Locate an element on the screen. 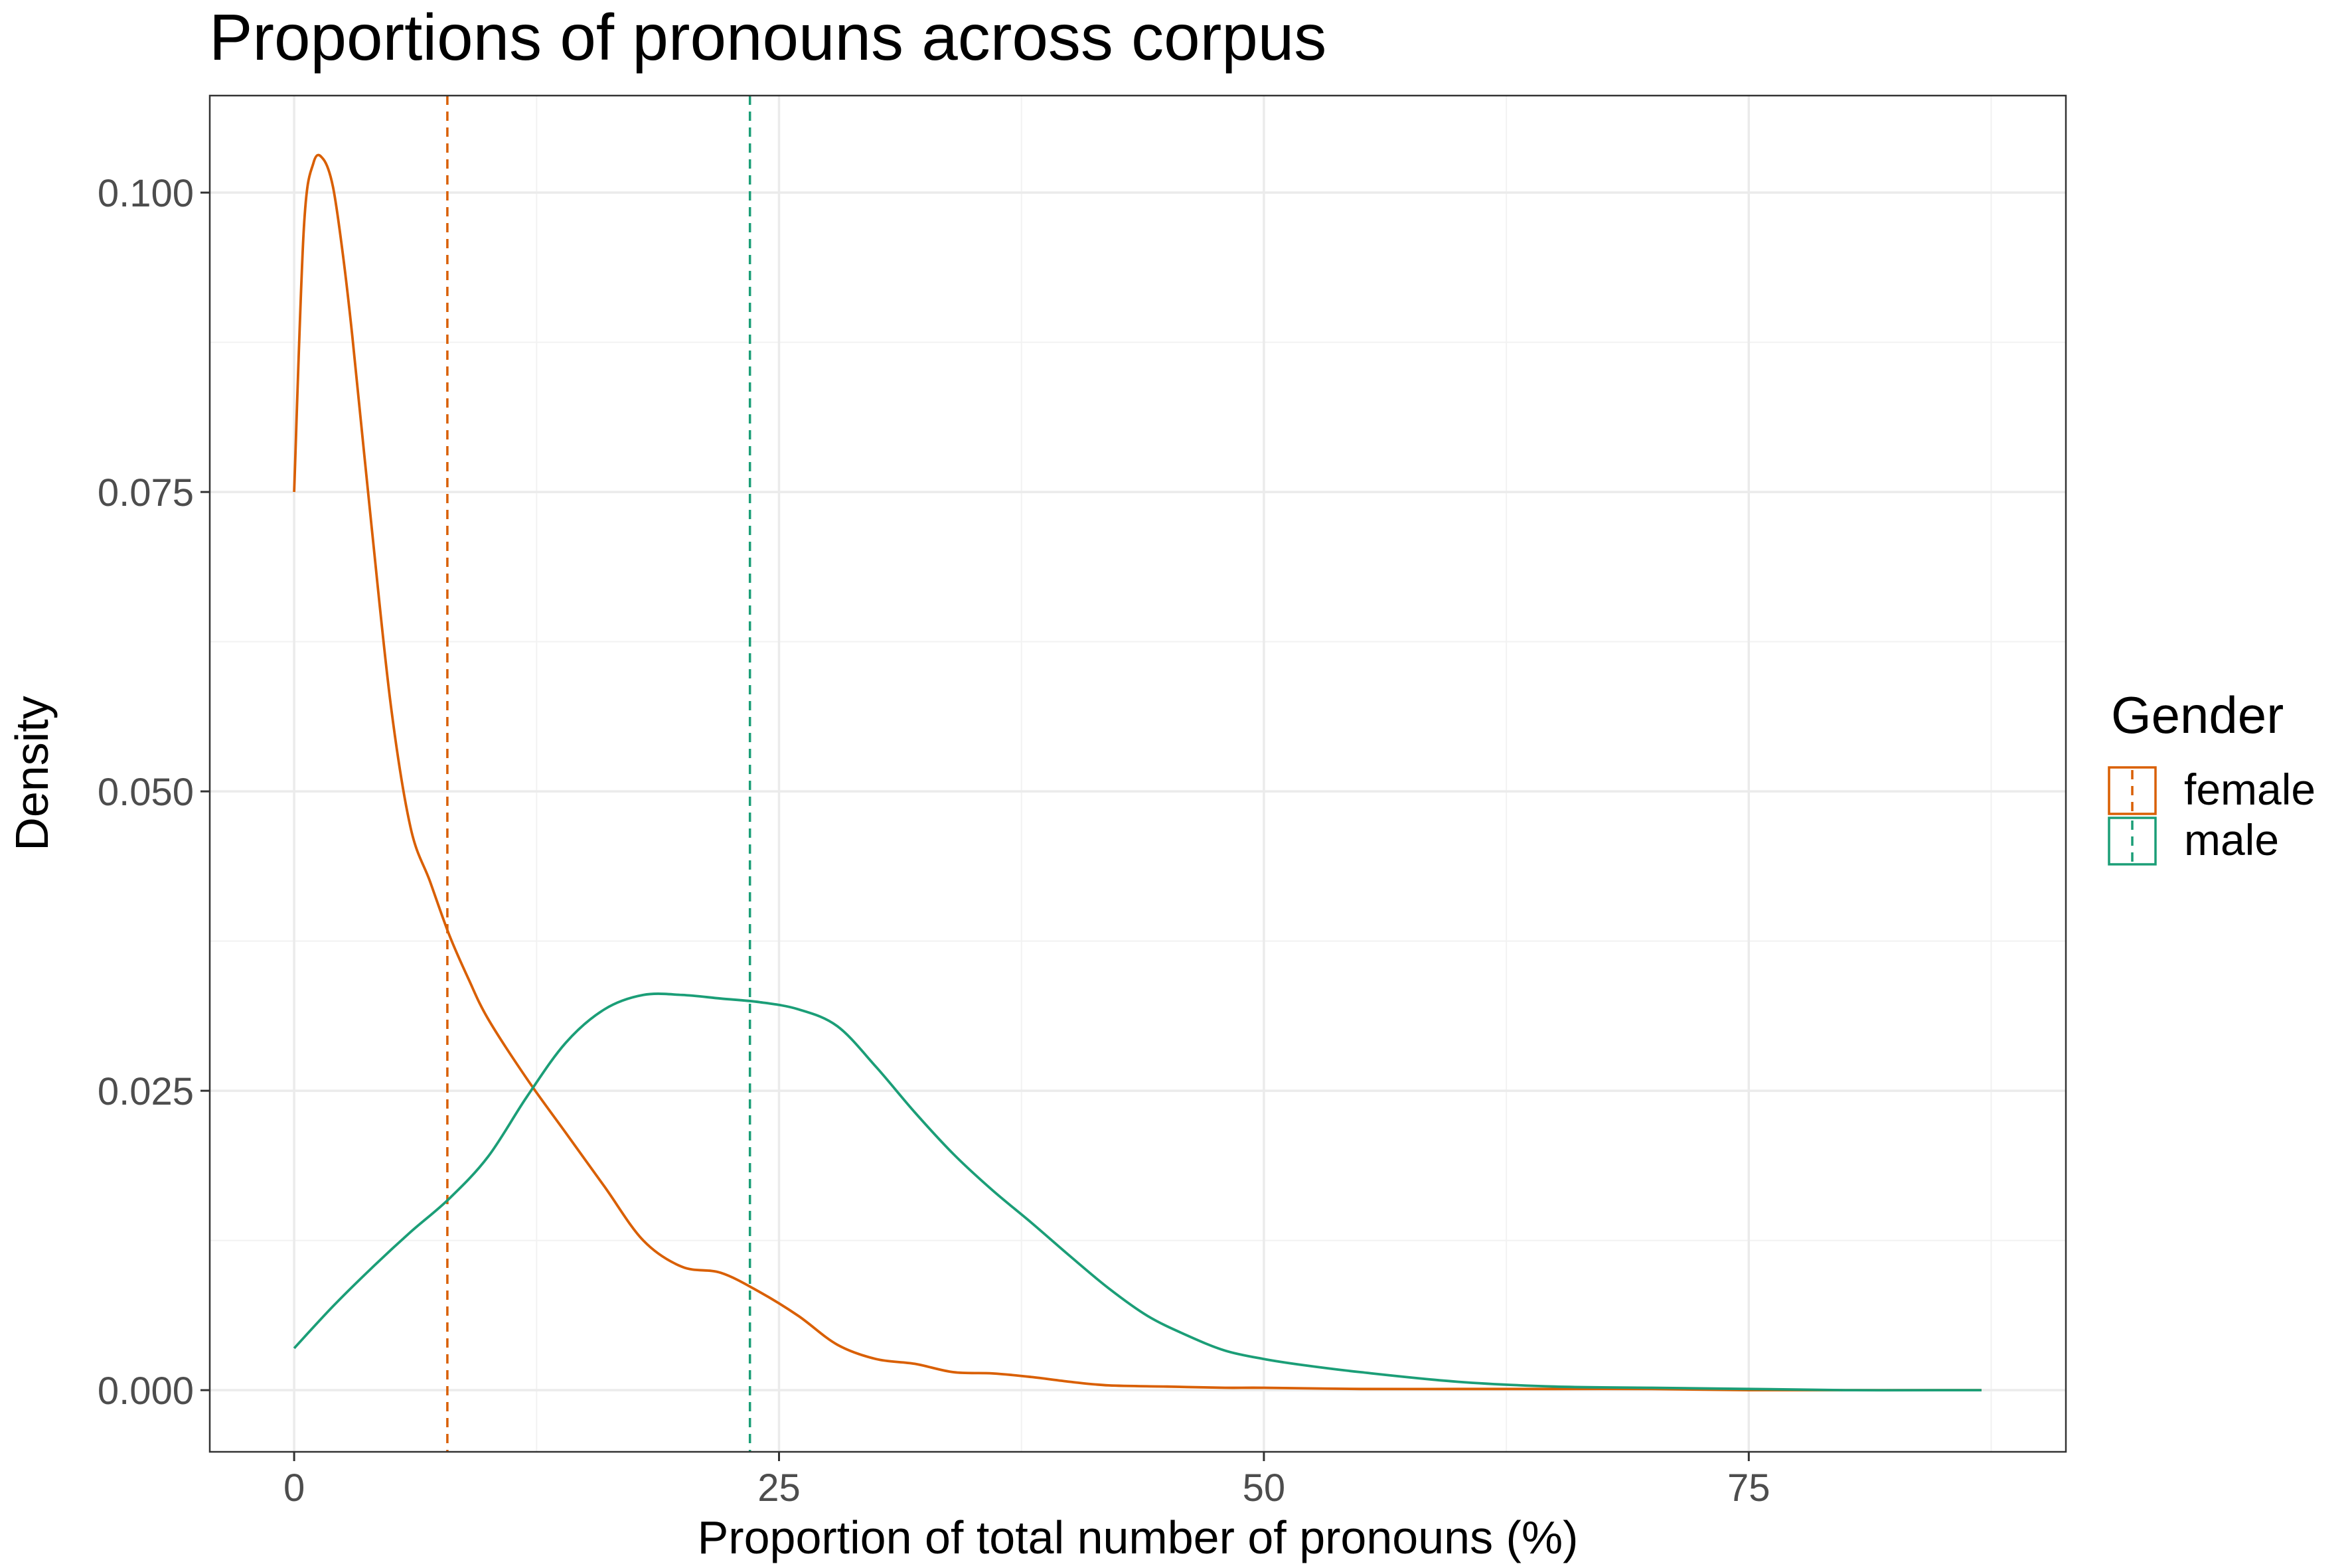  mean-lines is located at coordinates (598, 774).